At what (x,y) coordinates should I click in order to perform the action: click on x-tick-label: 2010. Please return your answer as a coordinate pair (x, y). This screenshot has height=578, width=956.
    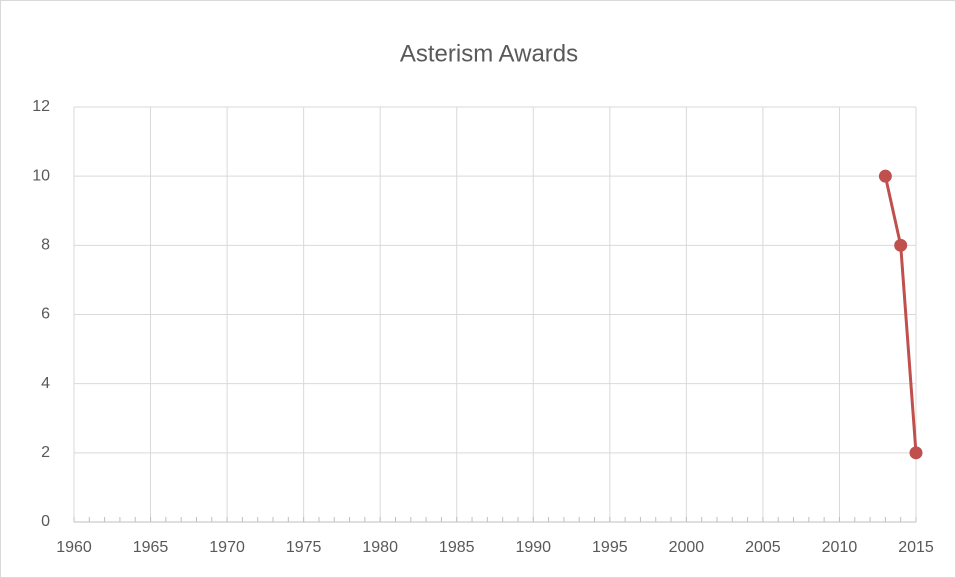
    Looking at the image, I should click on (840, 547).